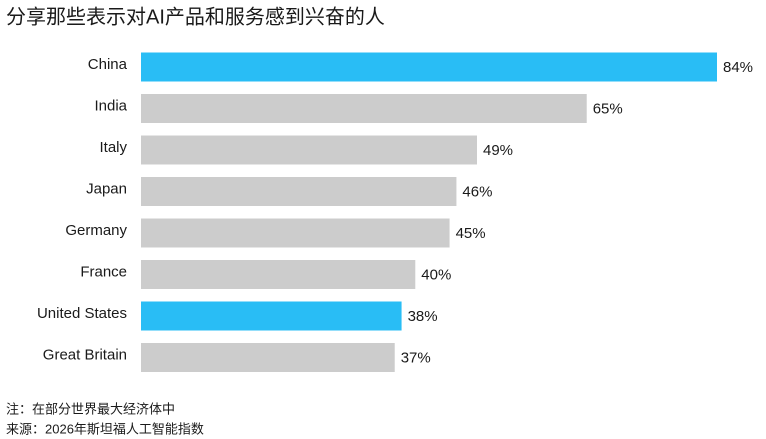 This screenshot has width=766, height=439. I want to click on value-label: 49%, so click(498, 150).